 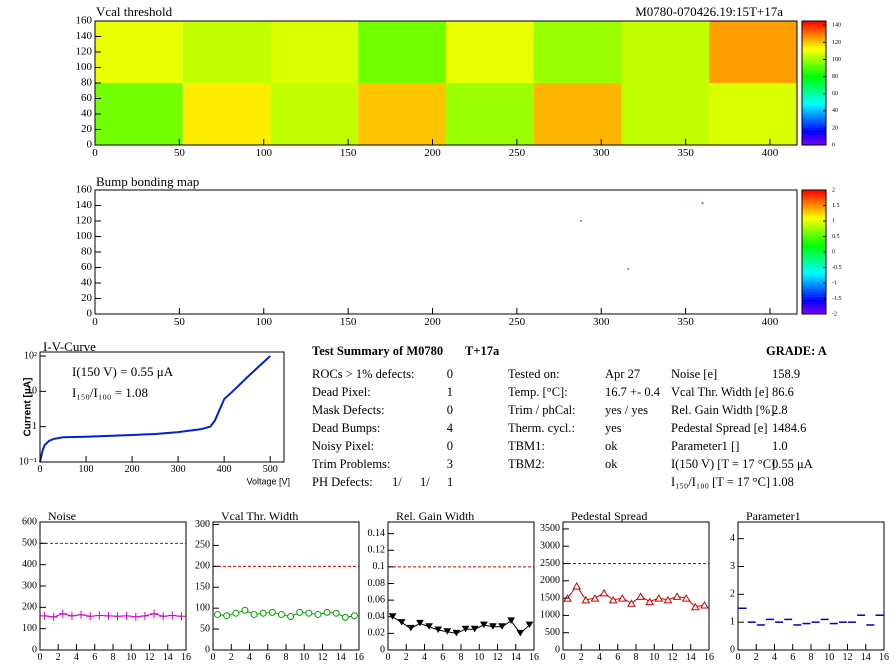 What do you see at coordinates (450, 428) in the screenshot?
I see `defect-value: 4` at bounding box center [450, 428].